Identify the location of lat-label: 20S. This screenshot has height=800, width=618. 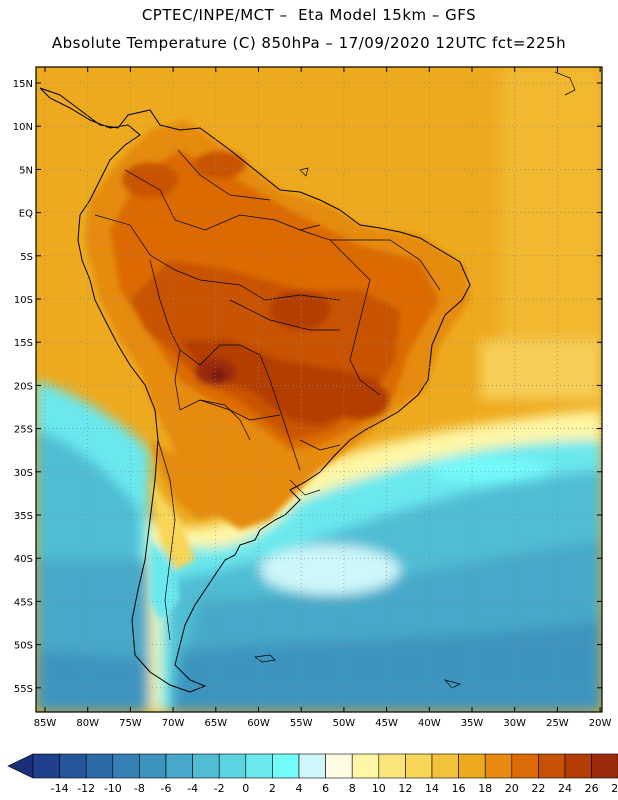
(23, 386).